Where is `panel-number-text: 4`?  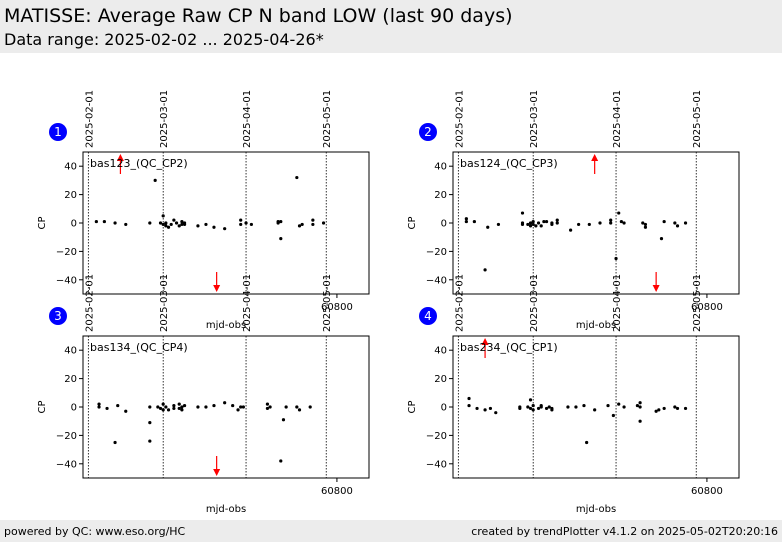 panel-number-text: 4 is located at coordinates (428, 316).